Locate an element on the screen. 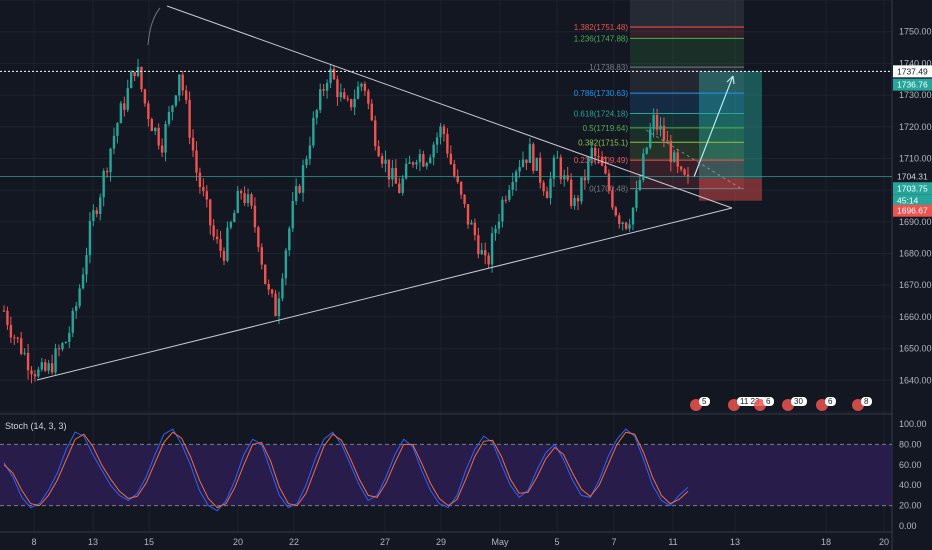  stoch-tick-label: 40.00 is located at coordinates (910, 485).